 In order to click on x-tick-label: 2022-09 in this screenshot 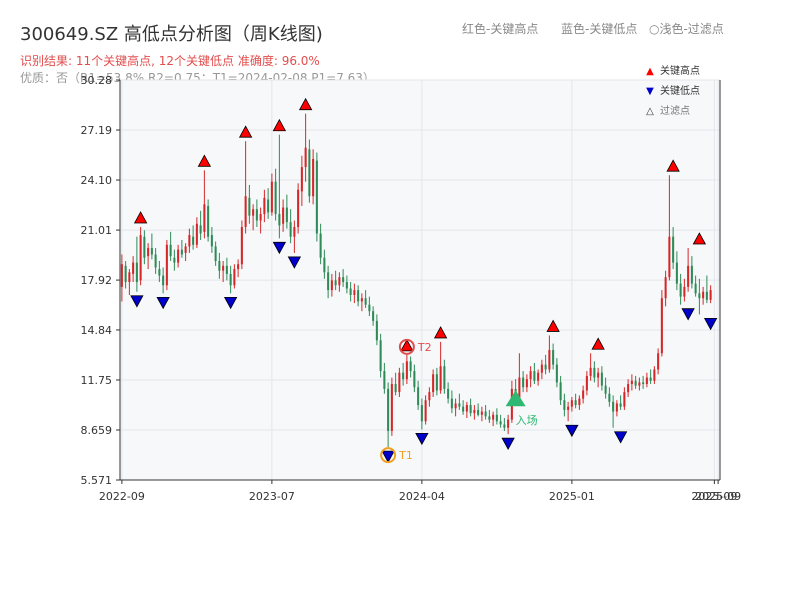, I will do `click(122, 496)`.